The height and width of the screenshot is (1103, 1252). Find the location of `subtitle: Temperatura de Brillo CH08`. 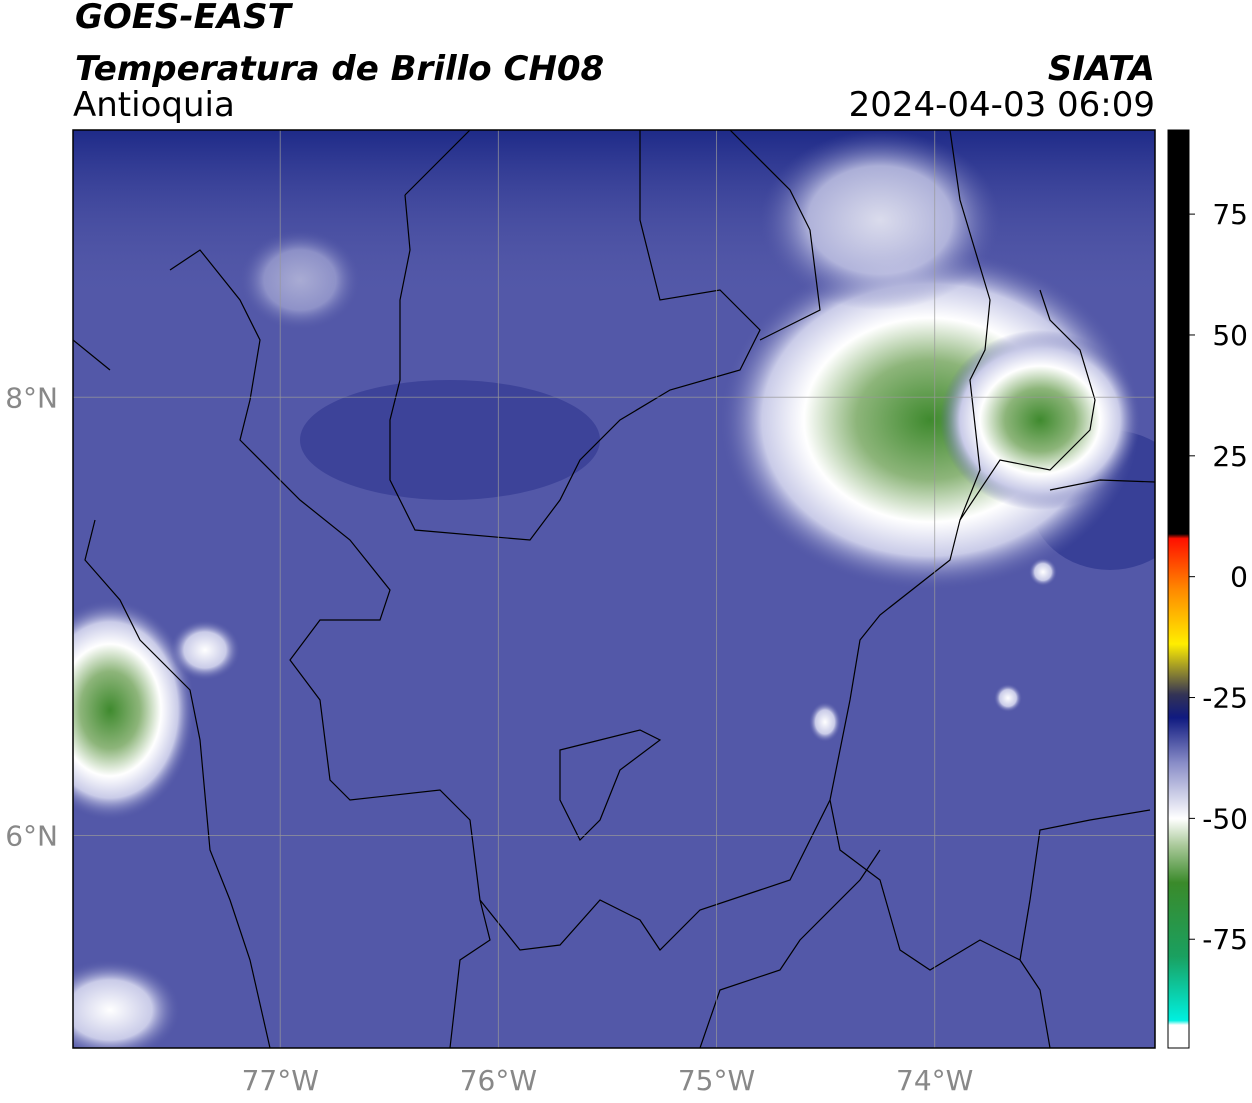

subtitle: Temperatura de Brillo CH08 is located at coordinates (339, 69).